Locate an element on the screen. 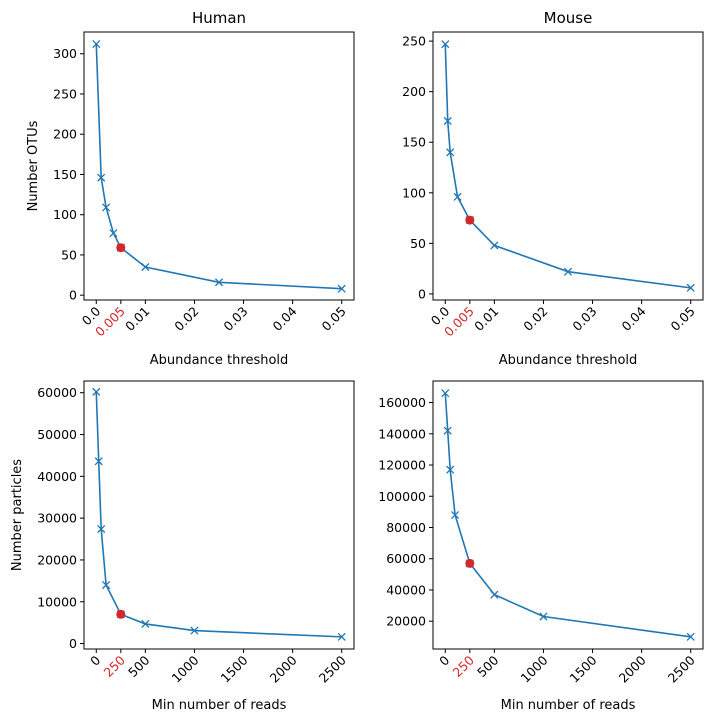 This screenshot has width=718, height=722. y-tick-label: 120000 is located at coordinates (402, 465).